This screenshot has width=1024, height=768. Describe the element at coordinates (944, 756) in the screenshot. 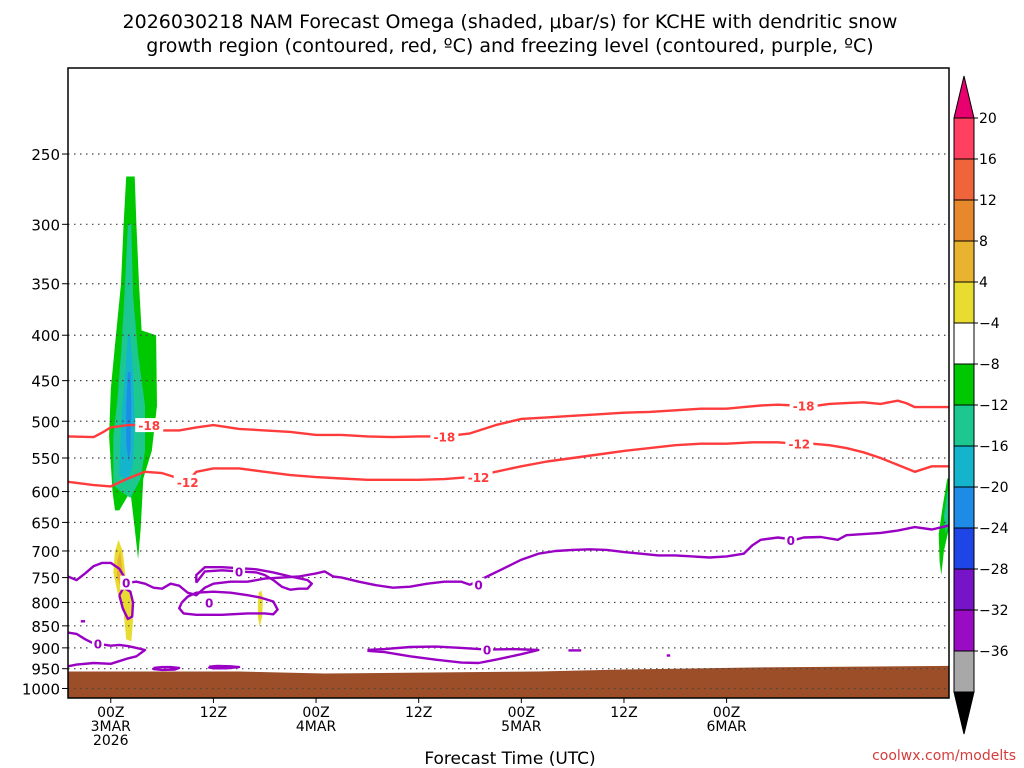

I see `source-credit: coolwx.com/modelts` at that location.